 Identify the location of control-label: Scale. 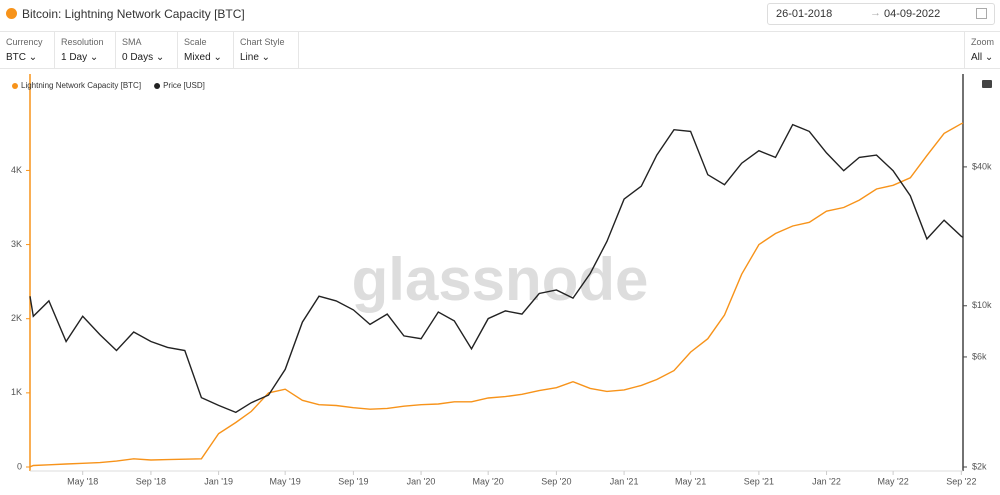
(195, 42).